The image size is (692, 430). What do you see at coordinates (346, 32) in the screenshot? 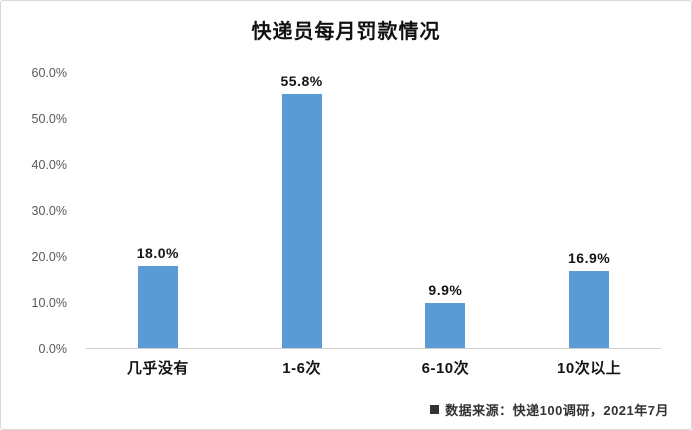
I see `chart-title: 快递员每月罚款情况` at bounding box center [346, 32].